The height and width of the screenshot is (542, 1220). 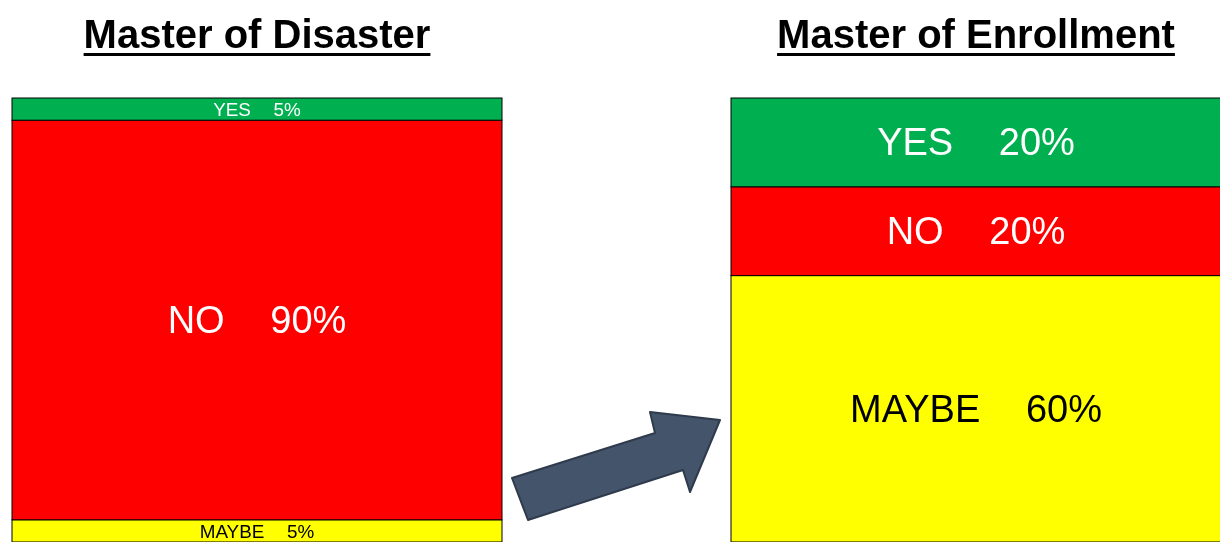 I want to click on data-label: 90%, so click(x=308, y=320).